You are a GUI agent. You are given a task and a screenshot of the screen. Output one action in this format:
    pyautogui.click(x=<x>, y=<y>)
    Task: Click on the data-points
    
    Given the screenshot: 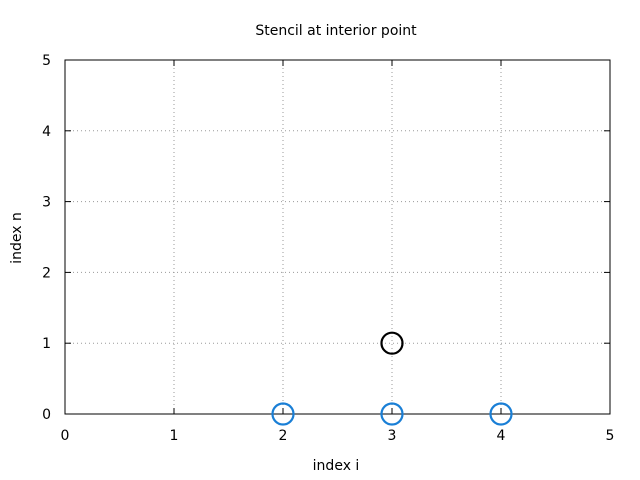 What is the action you would take?
    pyautogui.click(x=392, y=378)
    